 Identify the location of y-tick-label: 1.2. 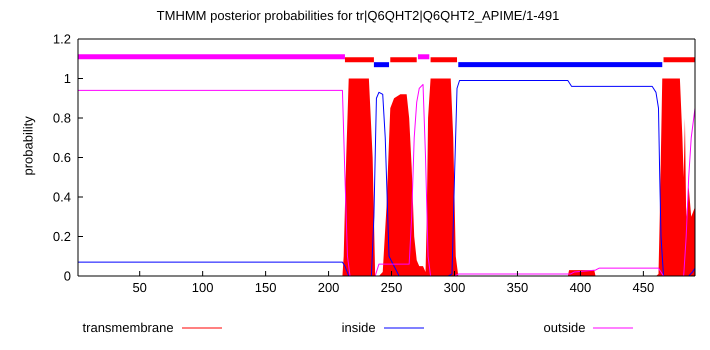
(61, 39).